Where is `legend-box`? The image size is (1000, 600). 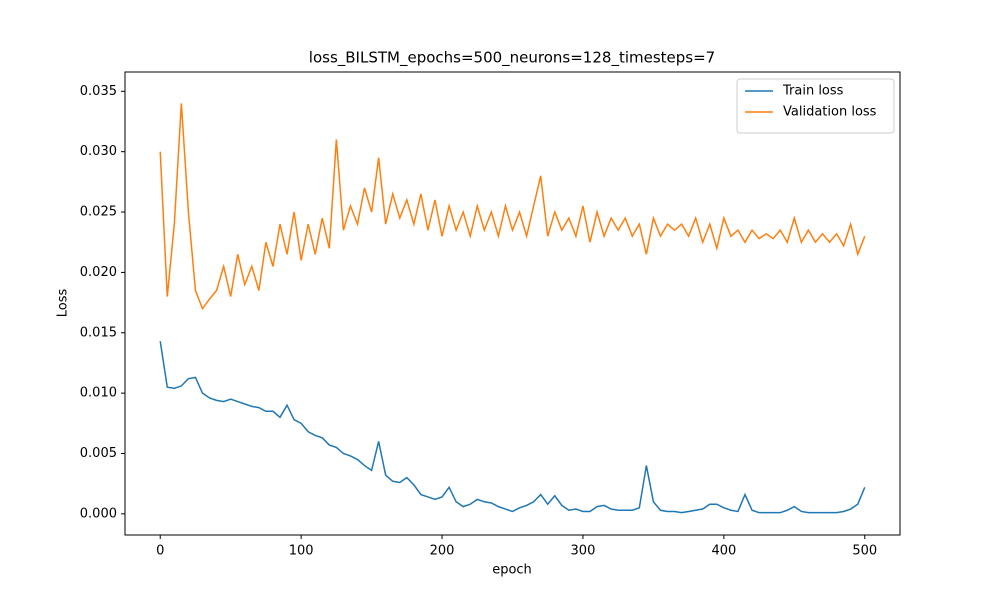
legend-box is located at coordinates (815, 106).